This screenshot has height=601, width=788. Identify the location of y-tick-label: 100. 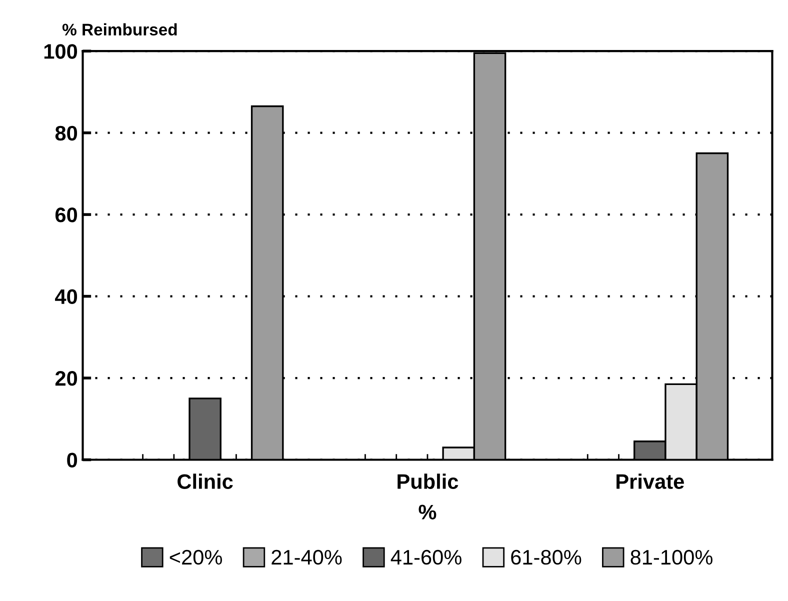
(61, 51).